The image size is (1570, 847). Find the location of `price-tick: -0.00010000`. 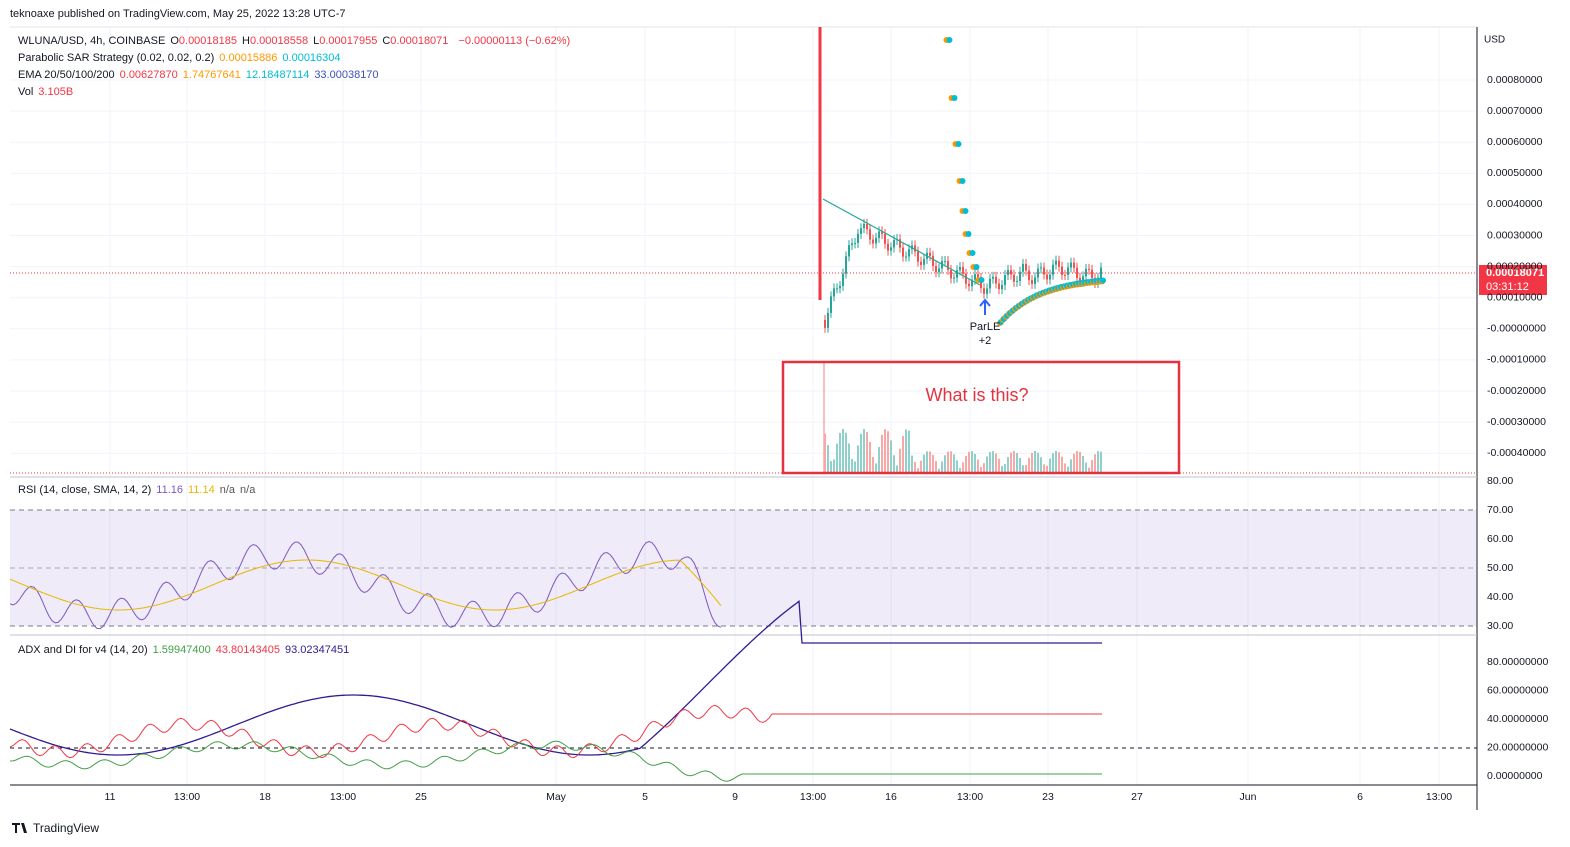

price-tick: -0.00010000 is located at coordinates (1516, 360).